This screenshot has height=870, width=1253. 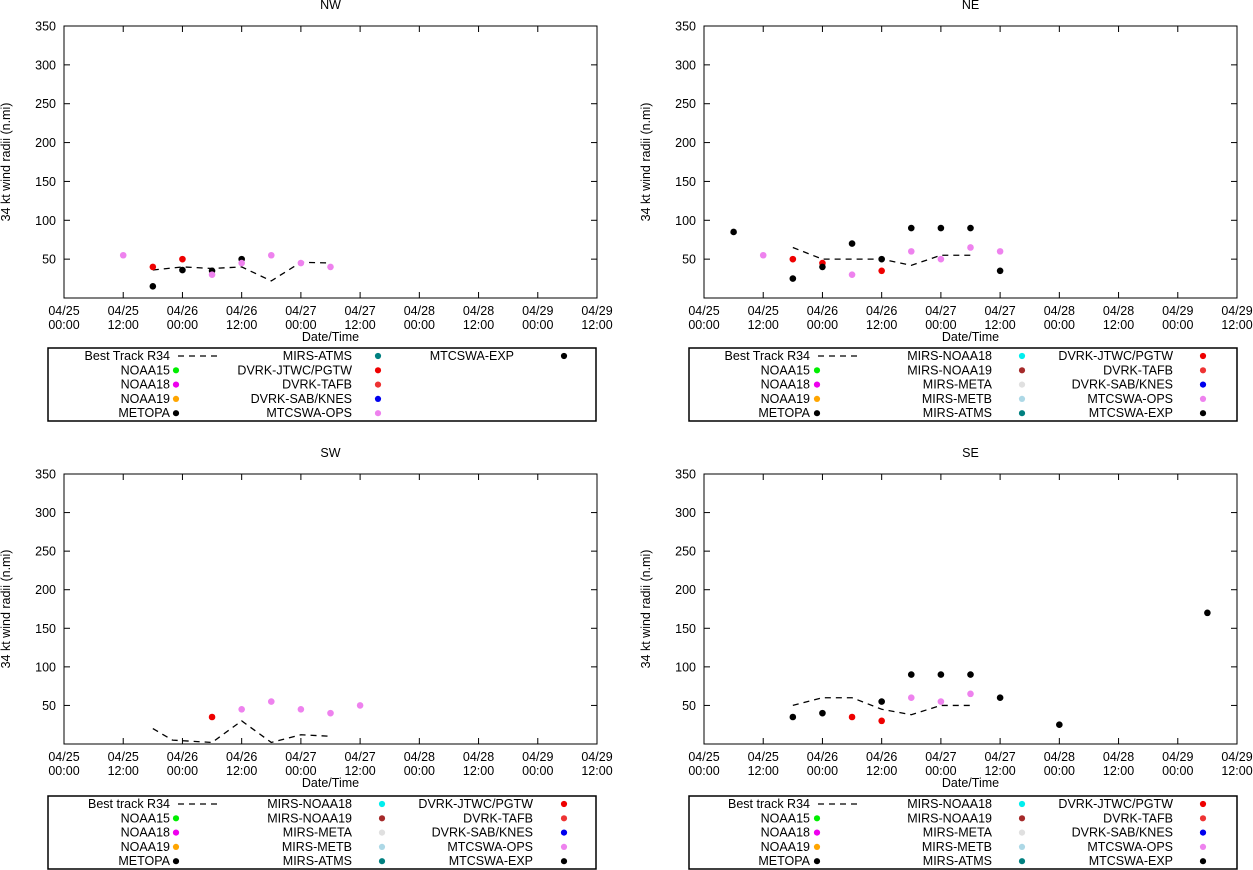 I want to click on plot-frame, so click(x=330, y=609).